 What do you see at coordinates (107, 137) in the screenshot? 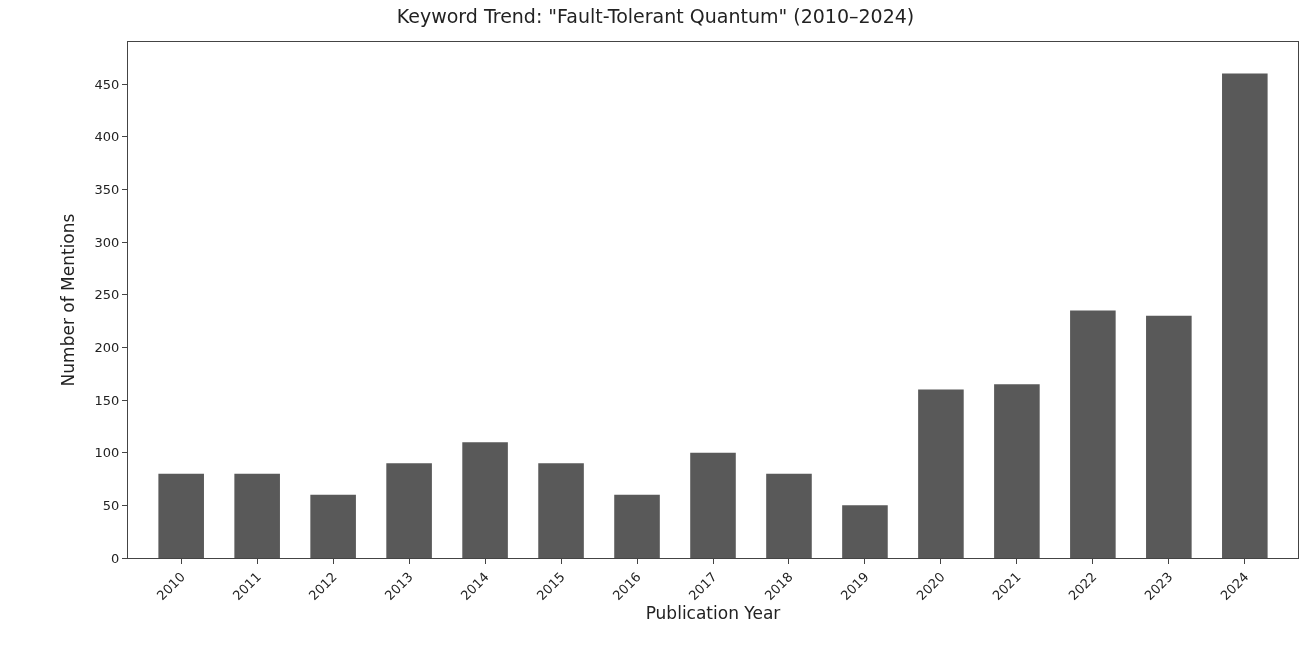
I see `y-tick-label: 400` at bounding box center [107, 137].